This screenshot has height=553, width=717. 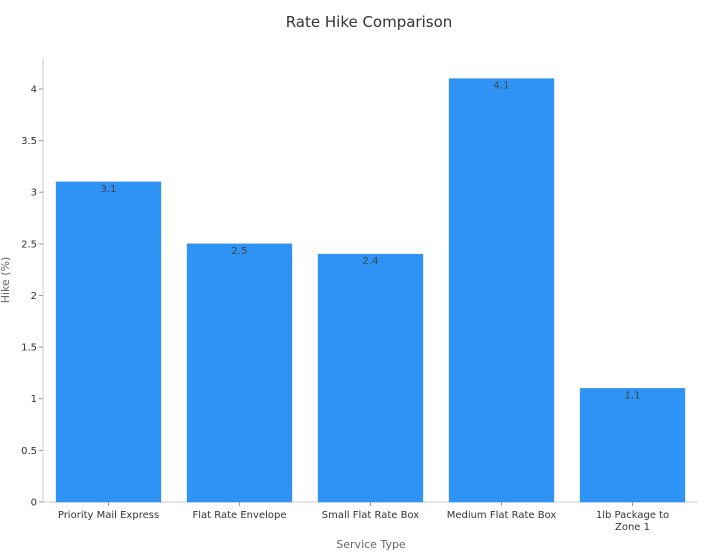 What do you see at coordinates (502, 86) in the screenshot?
I see `data-label: 4.1` at bounding box center [502, 86].